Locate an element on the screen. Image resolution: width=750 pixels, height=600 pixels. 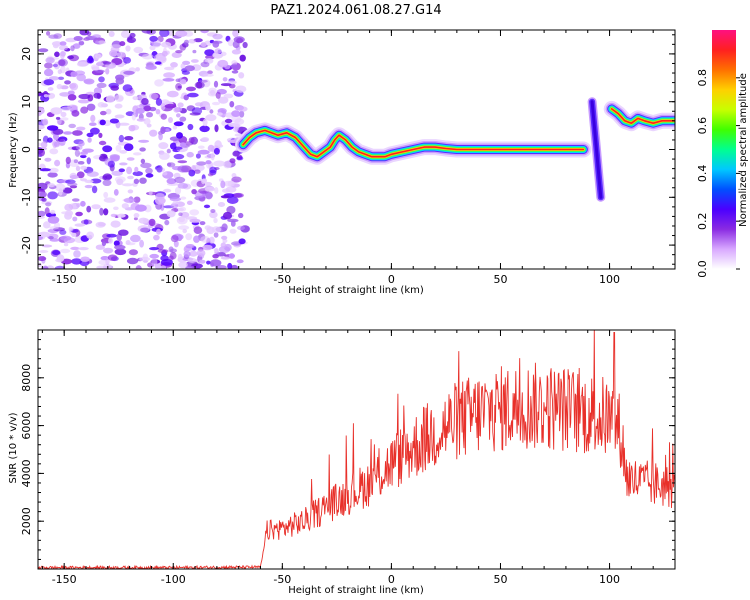
colorbar-ticks: 0.0 0.2 0.4 0.6 0.8 is located at coordinates (718, 173).